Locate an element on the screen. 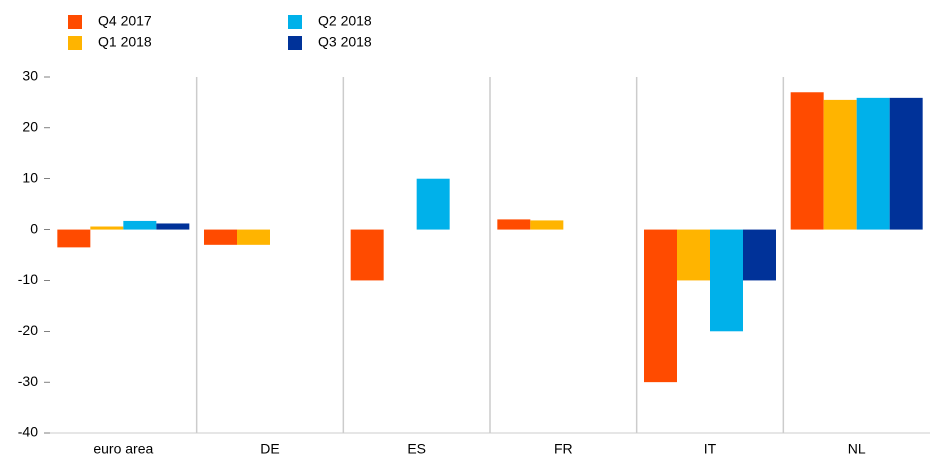  x-tick-label: DE is located at coordinates (269, 449).